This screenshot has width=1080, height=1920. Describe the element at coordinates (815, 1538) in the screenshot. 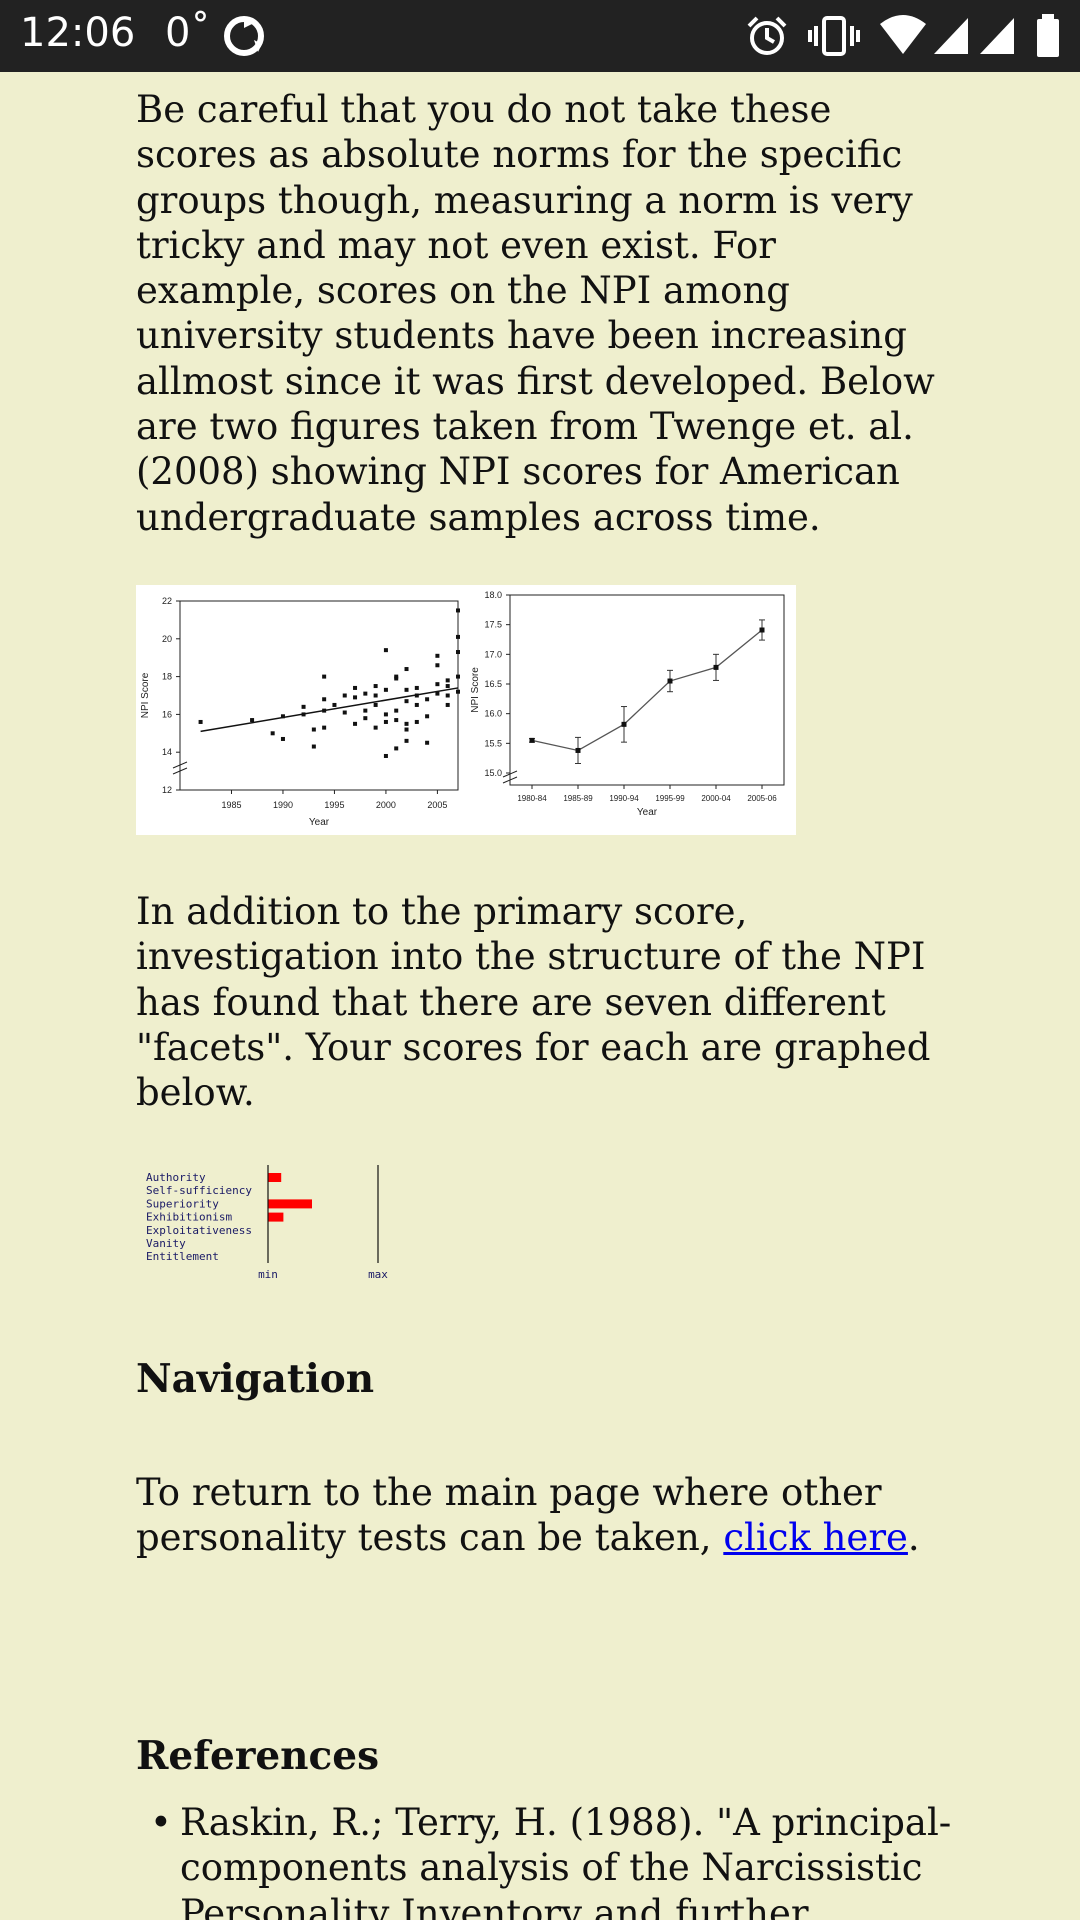

I see `main-page-link: click here` at that location.